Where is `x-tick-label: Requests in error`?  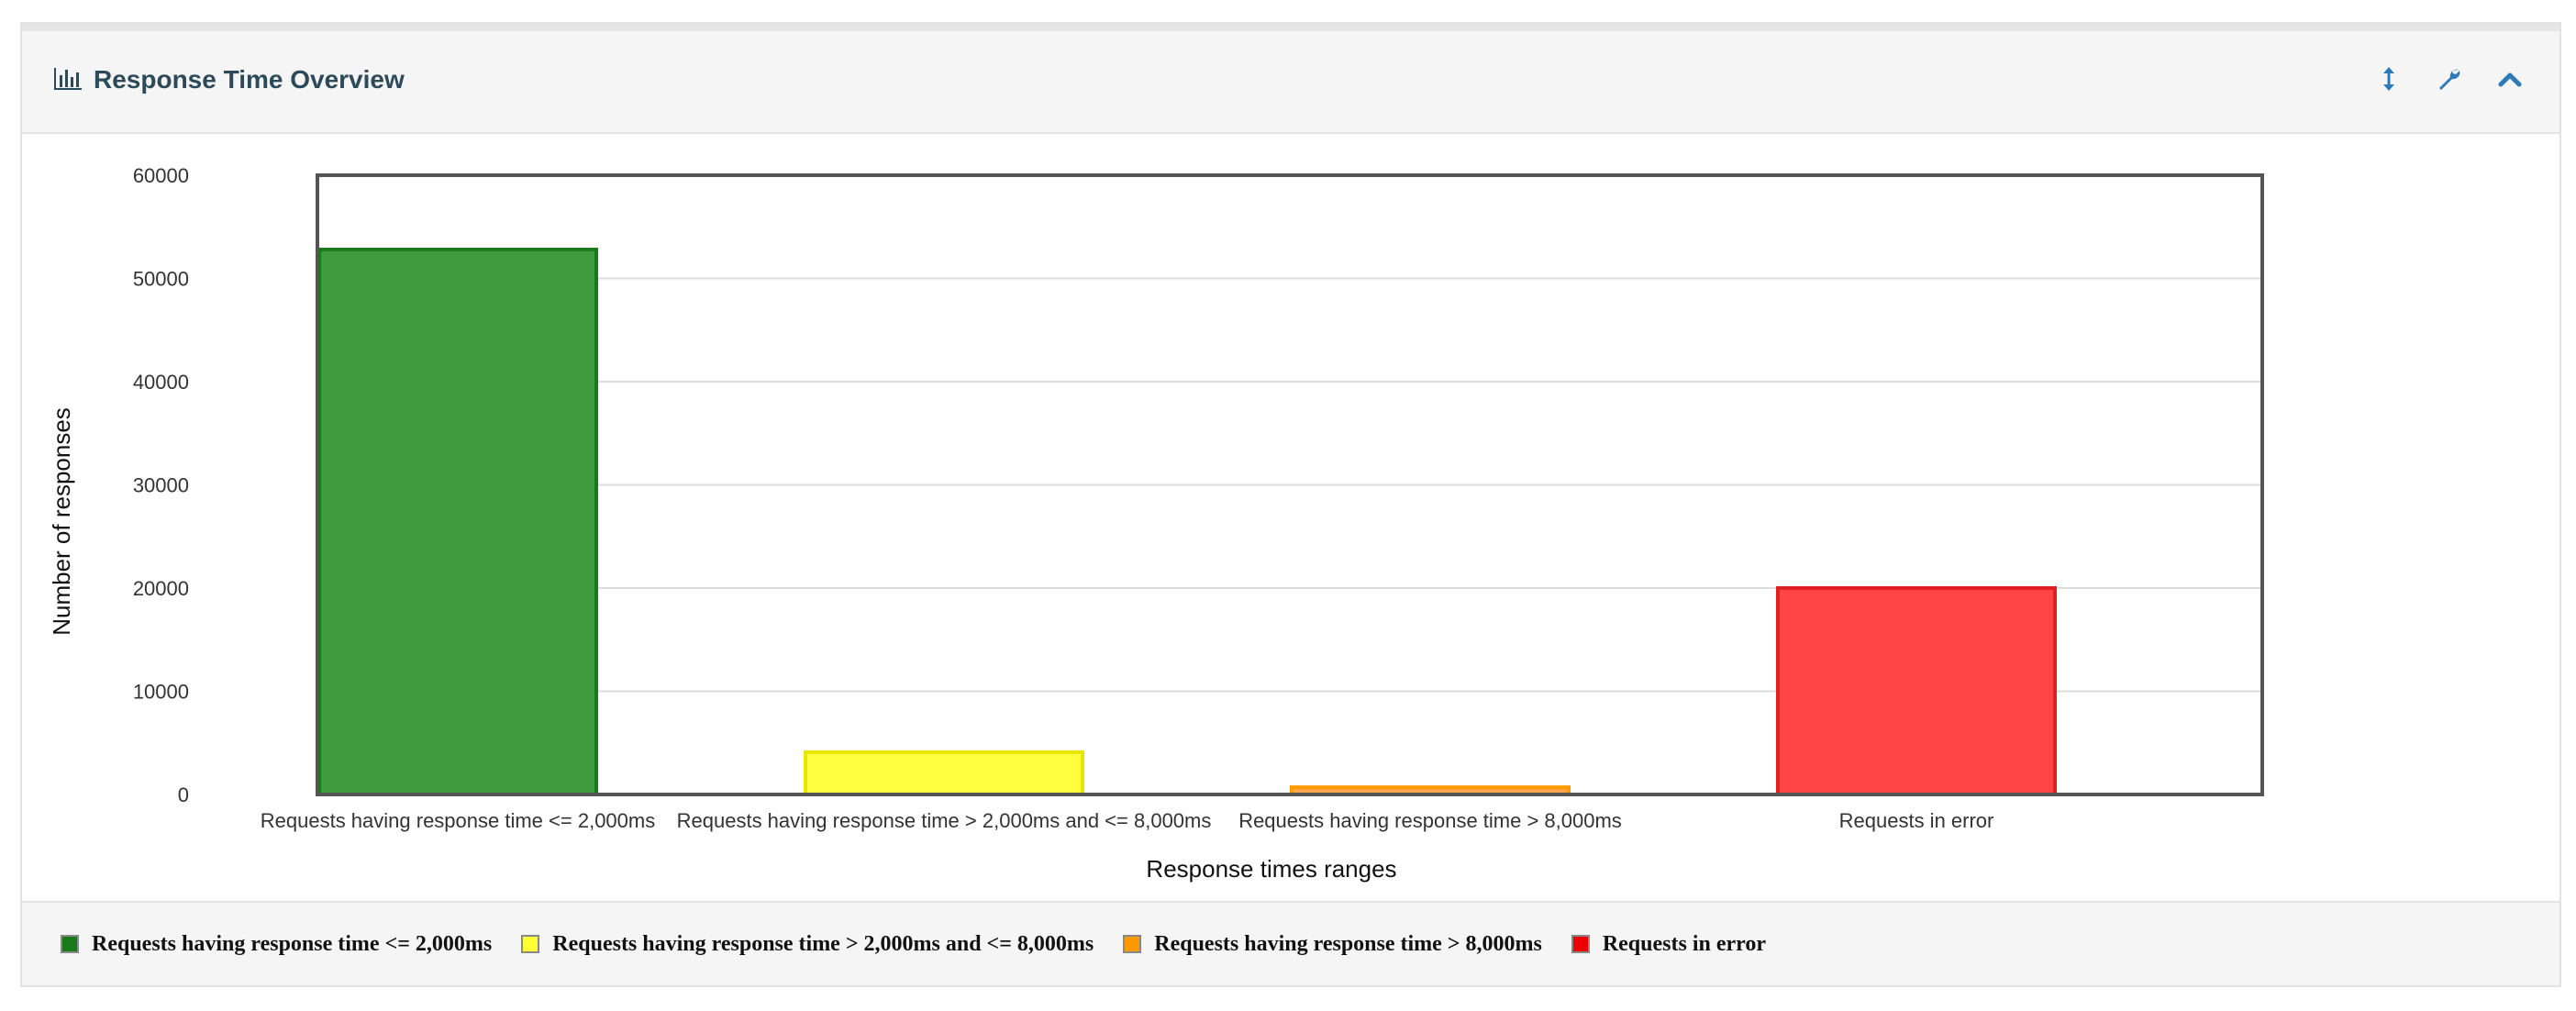 x-tick-label: Requests in error is located at coordinates (1916, 820).